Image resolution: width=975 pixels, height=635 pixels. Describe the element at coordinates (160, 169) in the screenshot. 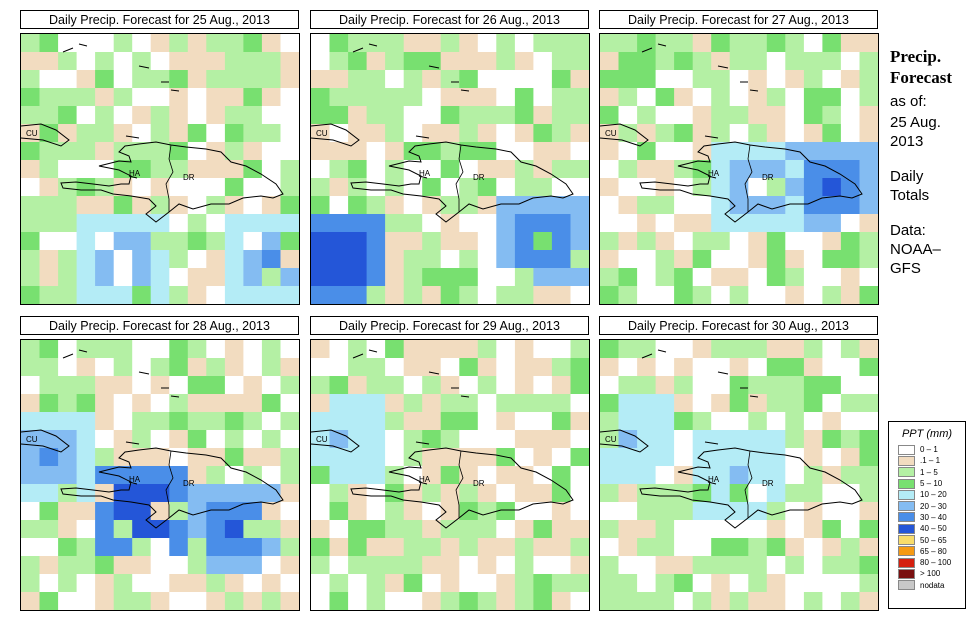

I see `map-svg: CU HA DR` at that location.